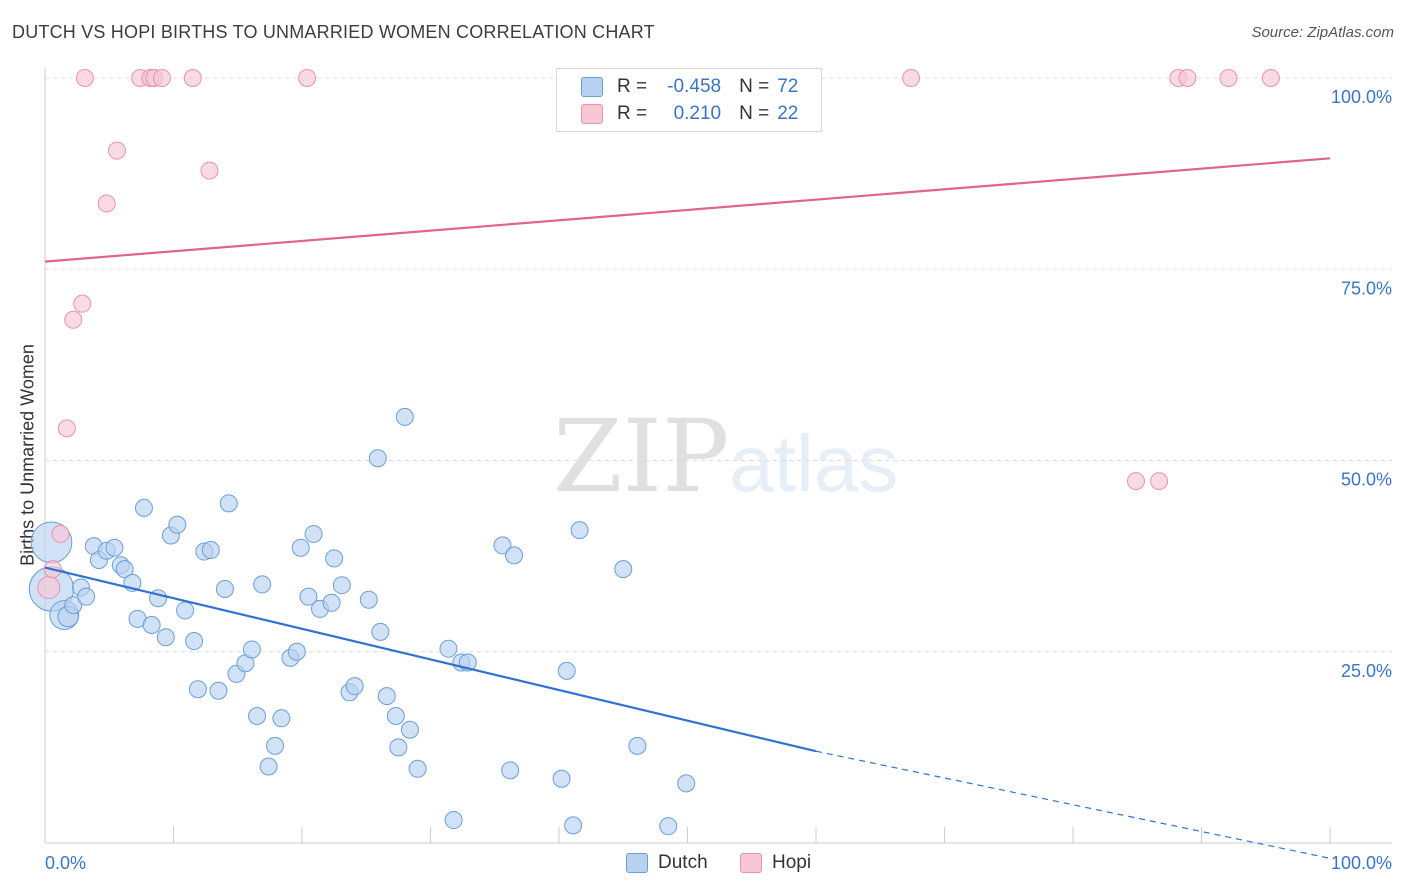  Describe the element at coordinates (637, 863) in the screenshot. I see `dutch-legend-swatch` at that location.